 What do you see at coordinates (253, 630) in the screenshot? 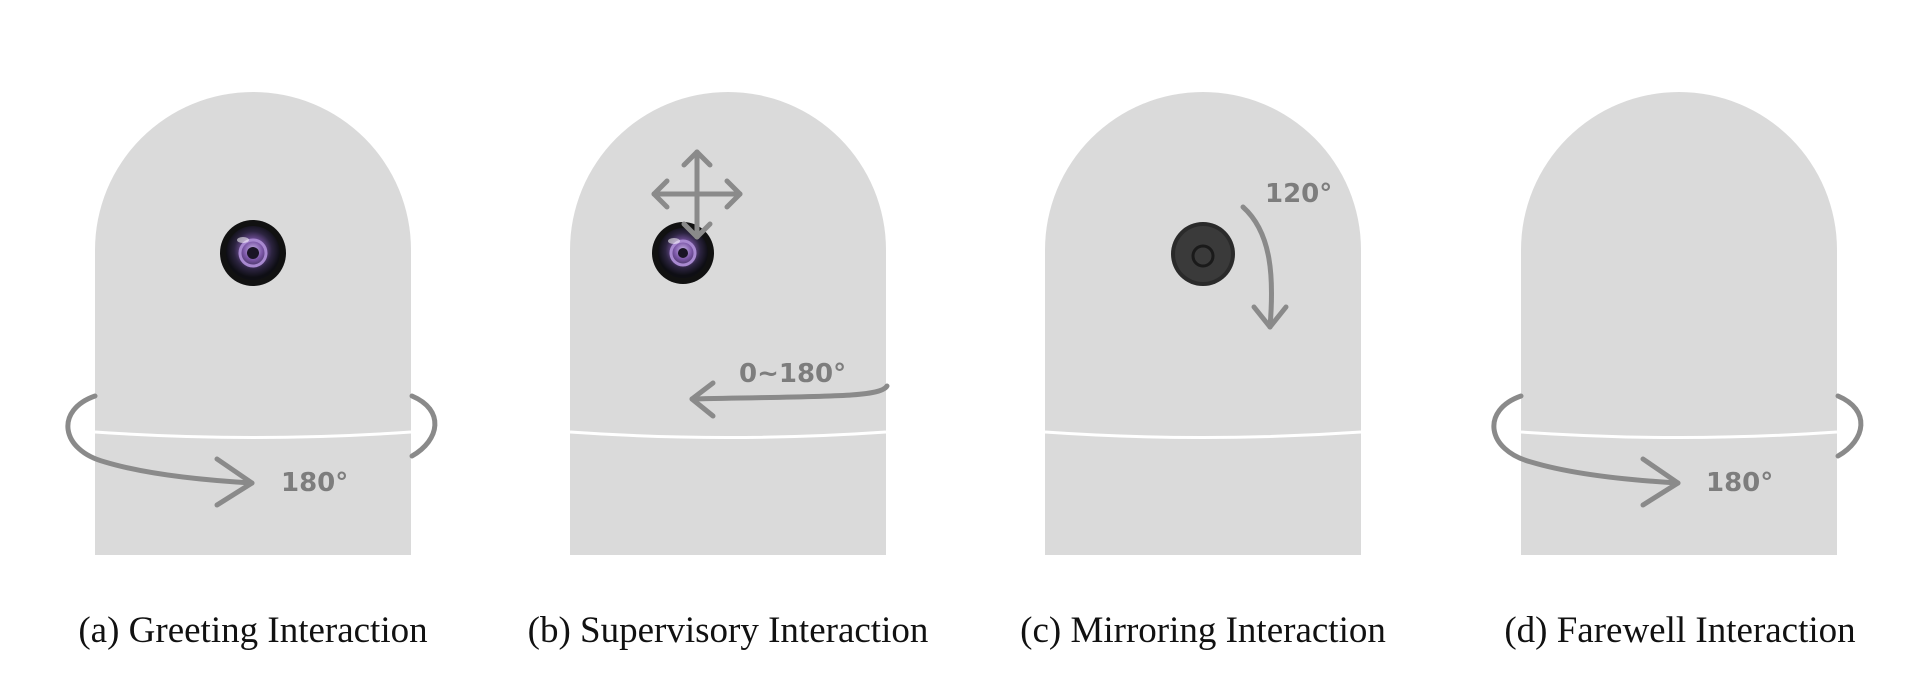
I see `caption-greeting: (a) Greeting Interaction` at bounding box center [253, 630].